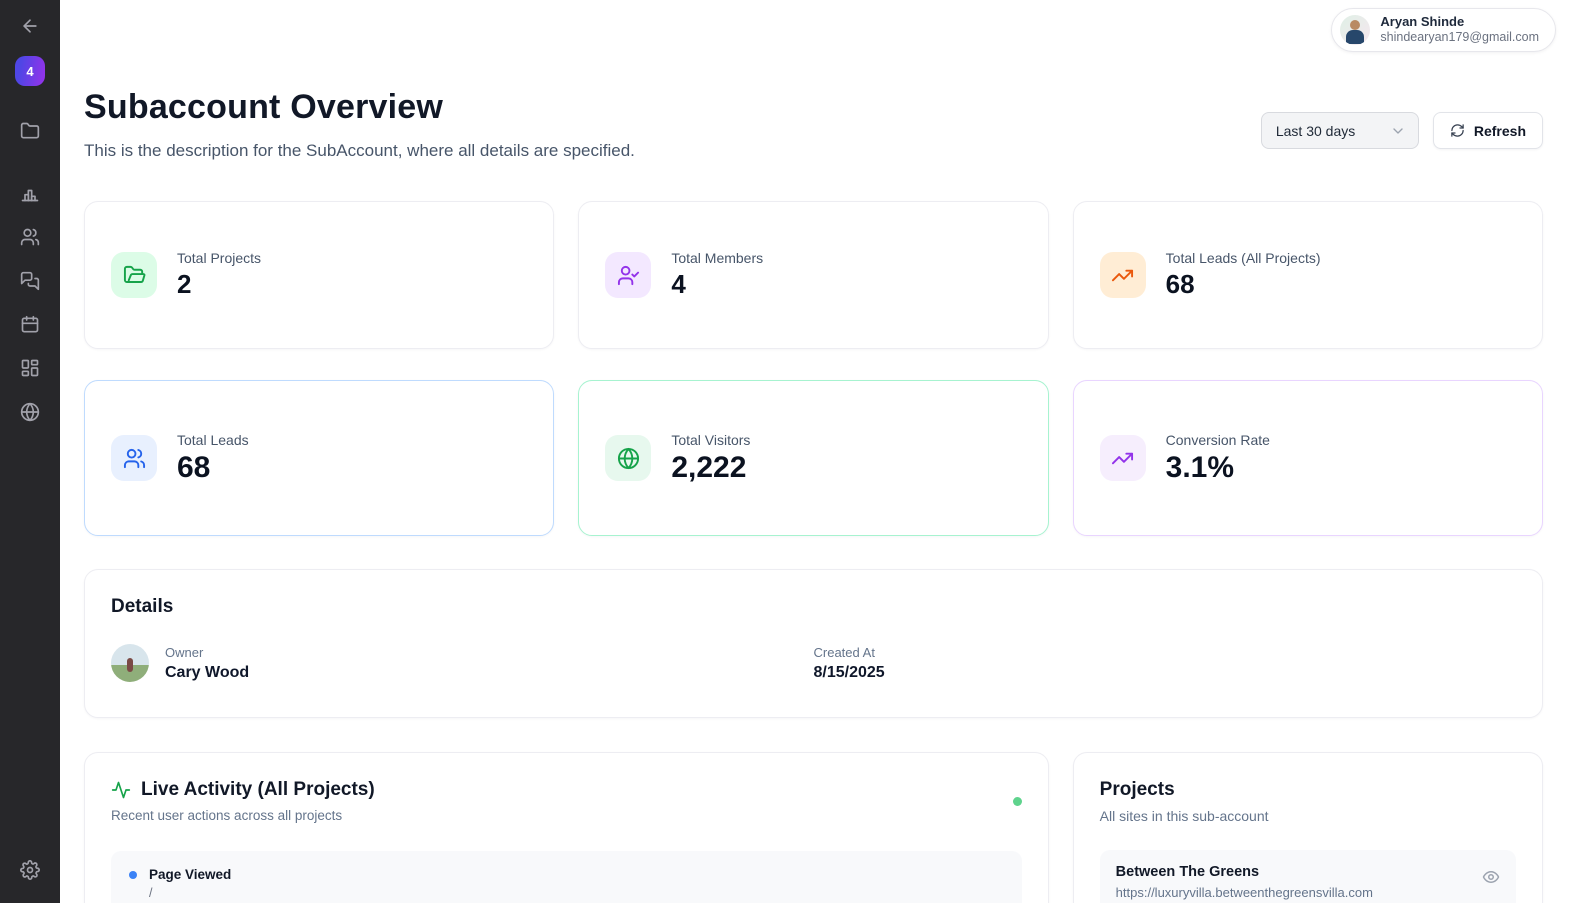 Image resolution: width=1573 pixels, height=903 pixels. What do you see at coordinates (1315, 130) in the screenshot?
I see `date-range-value: Last 30 days` at bounding box center [1315, 130].